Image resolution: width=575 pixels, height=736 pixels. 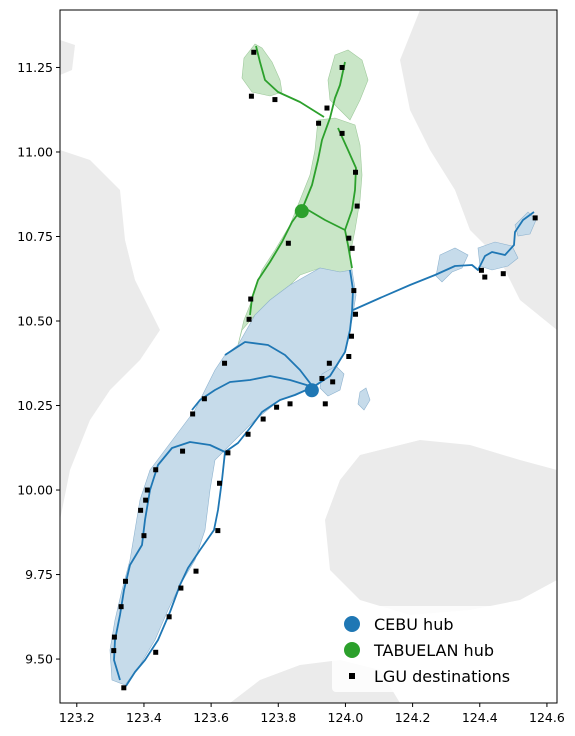 I want to click on x-tick-label: 124.2, so click(x=413, y=717).